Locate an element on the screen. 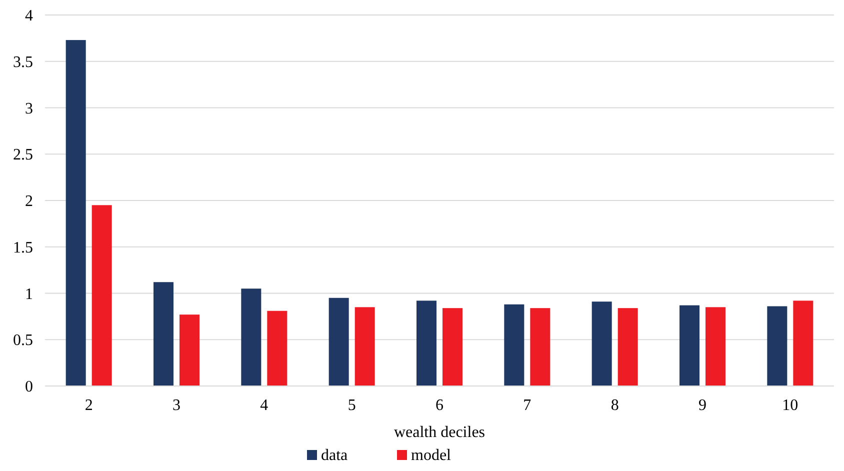 This screenshot has height=471, width=844. x-tick-label: 6 is located at coordinates (440, 405).